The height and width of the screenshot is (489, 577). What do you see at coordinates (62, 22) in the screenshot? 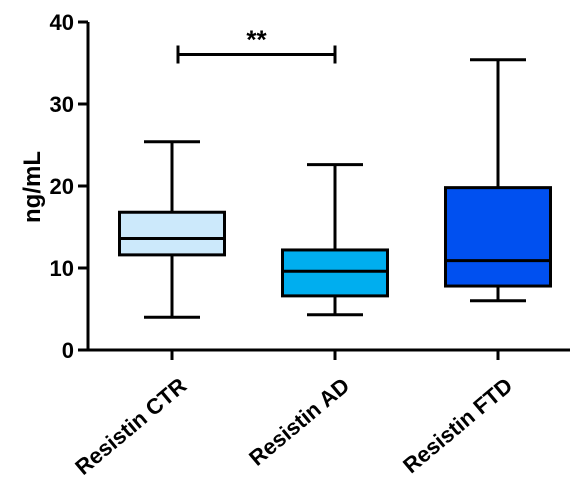
I see `y-tick-label: 40` at bounding box center [62, 22].